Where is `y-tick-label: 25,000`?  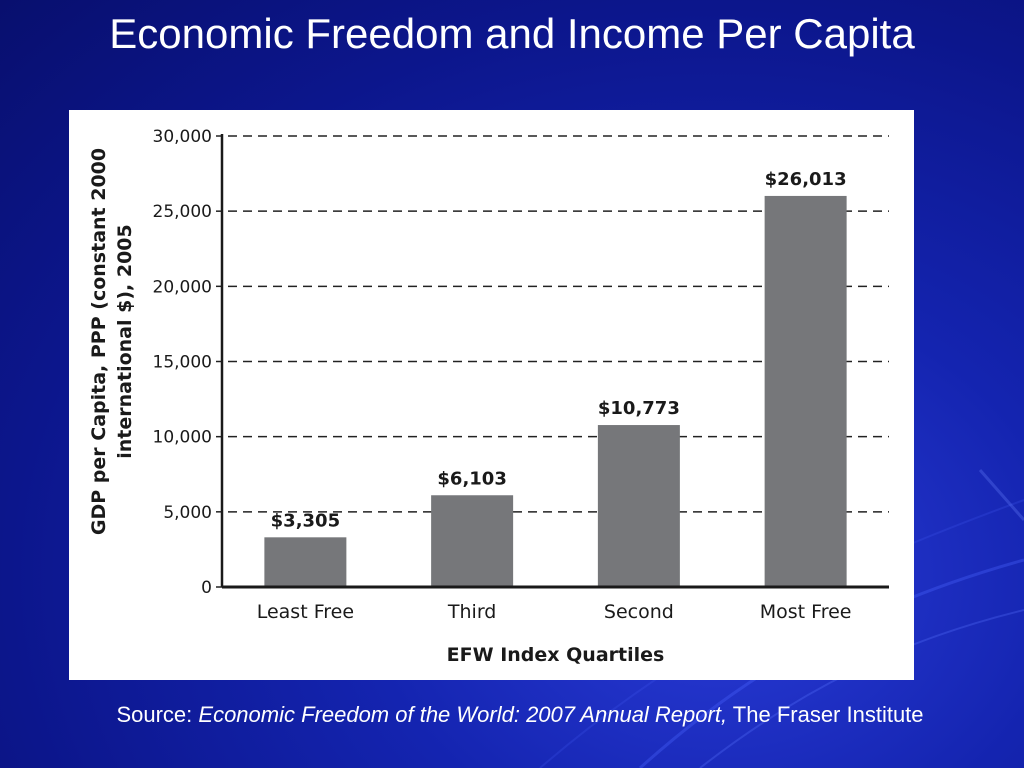
y-tick-label: 25,000 is located at coordinates (182, 212).